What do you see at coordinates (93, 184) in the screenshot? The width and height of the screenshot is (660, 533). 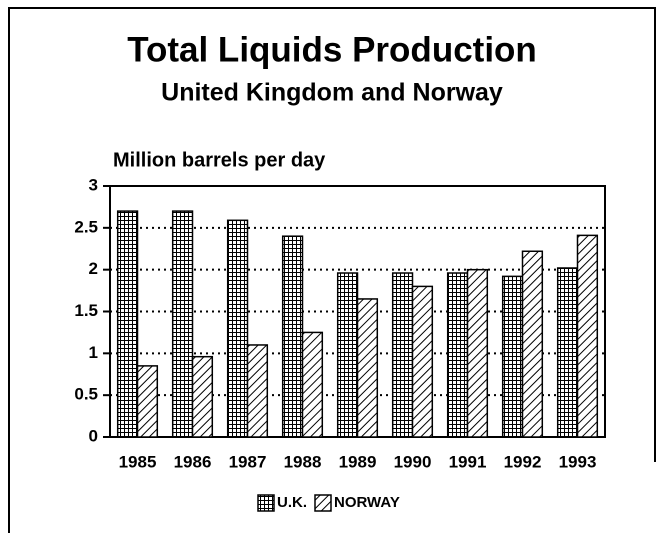 I see `y-tick-label: 3` at bounding box center [93, 184].